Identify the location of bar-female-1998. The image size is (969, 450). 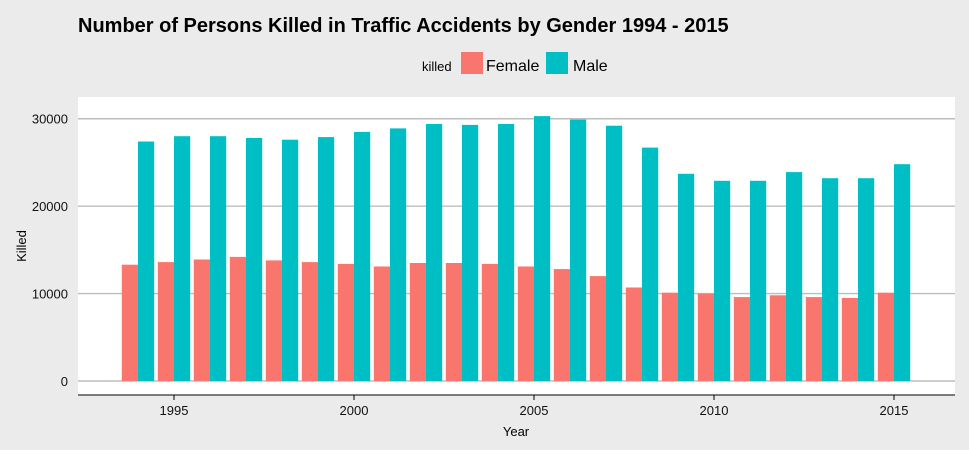
(273, 320).